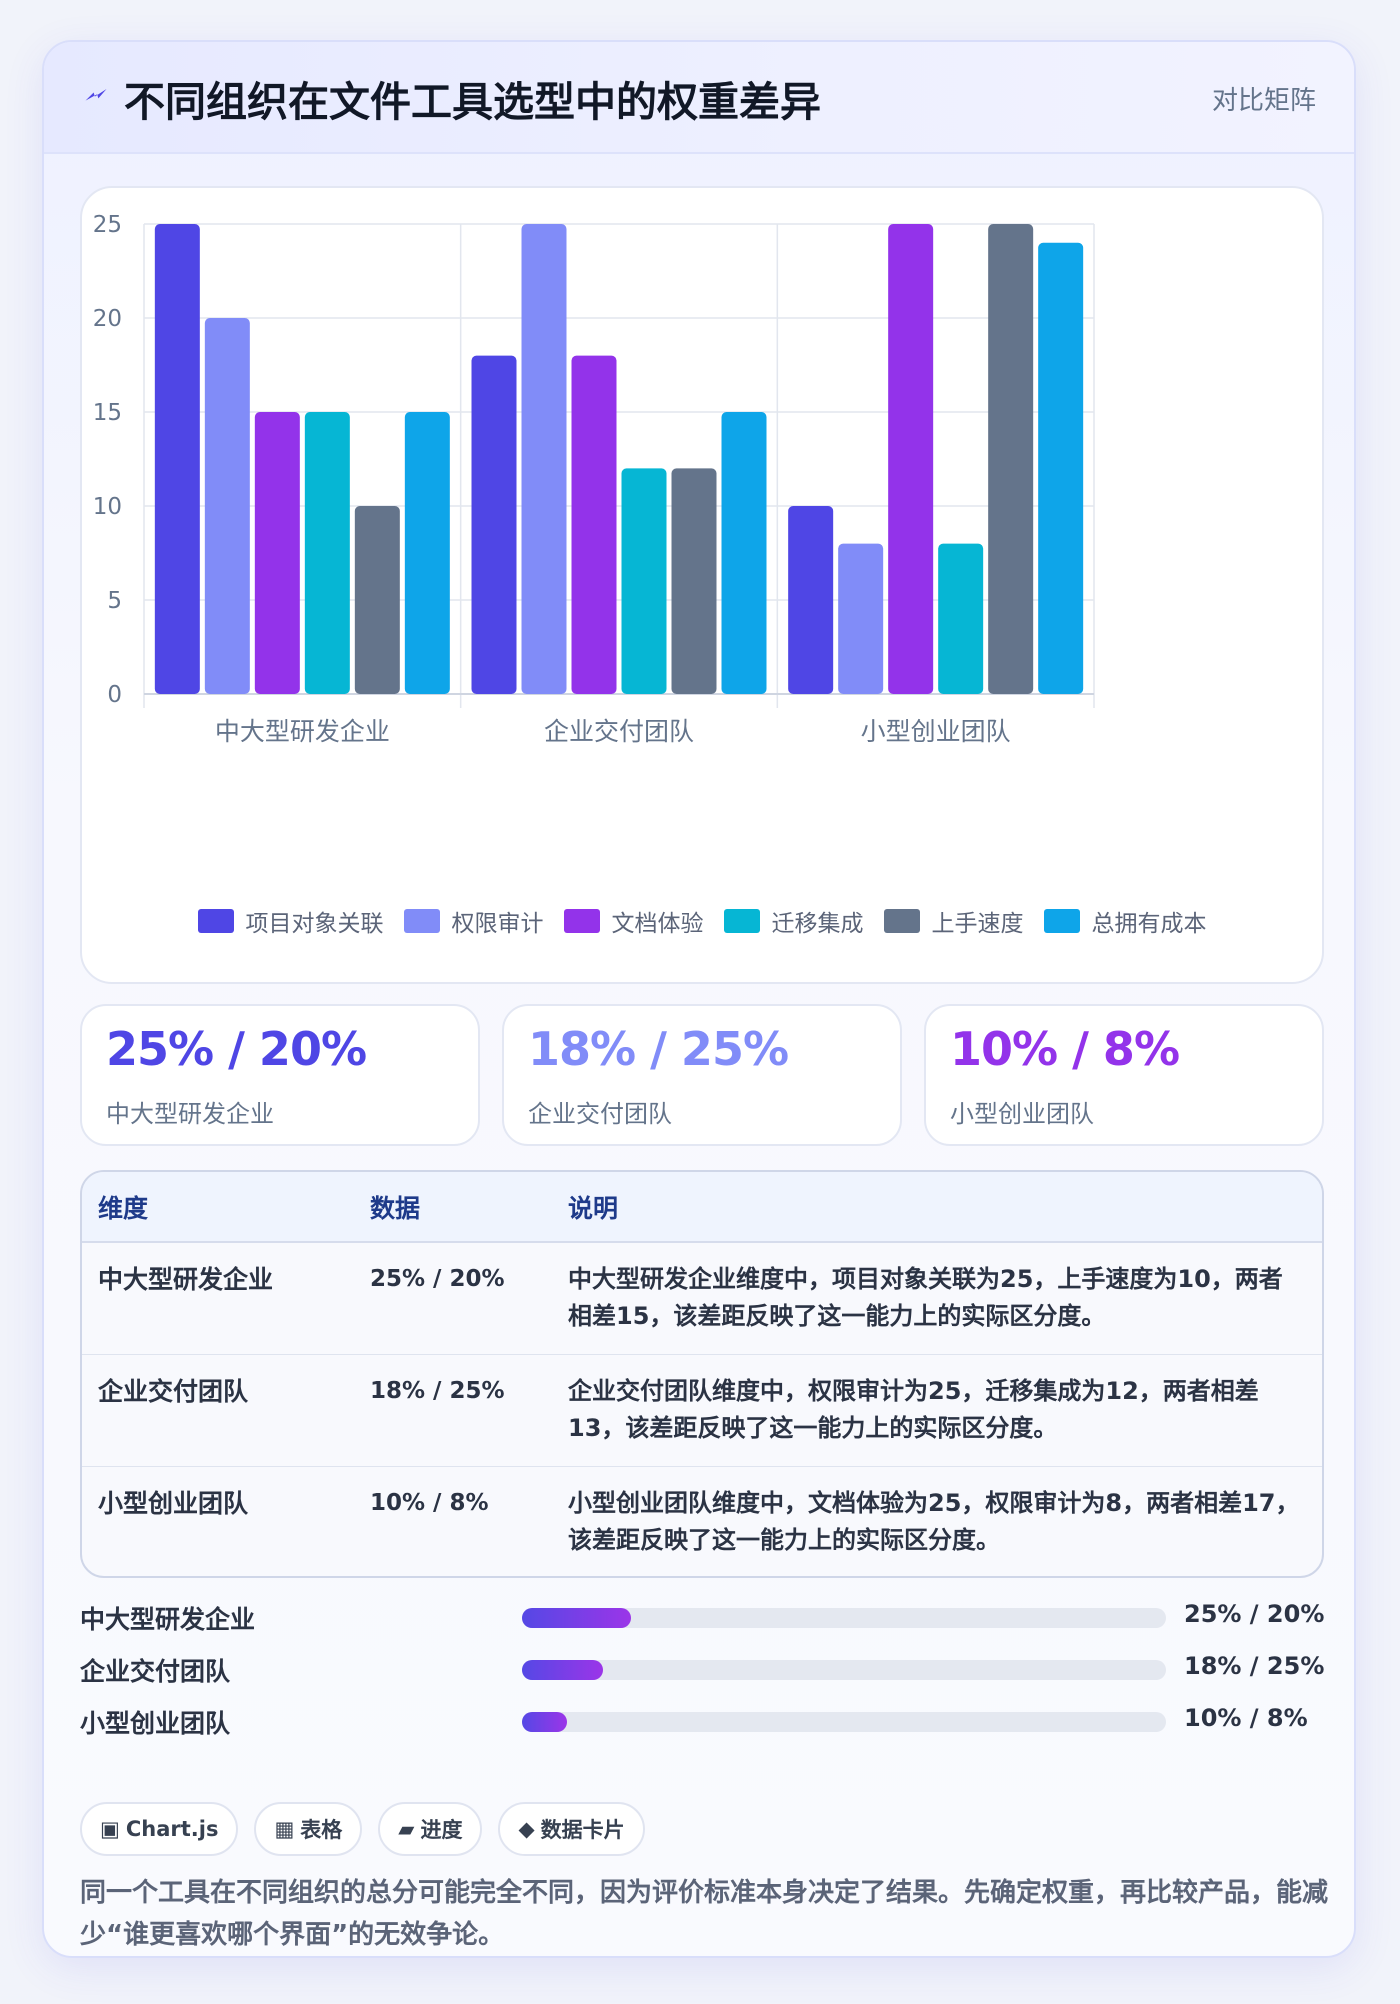 Image resolution: width=1400 pixels, height=2004 pixels. What do you see at coordinates (236, 1049) in the screenshot?
I see `stat-value: 25% / 20%` at bounding box center [236, 1049].